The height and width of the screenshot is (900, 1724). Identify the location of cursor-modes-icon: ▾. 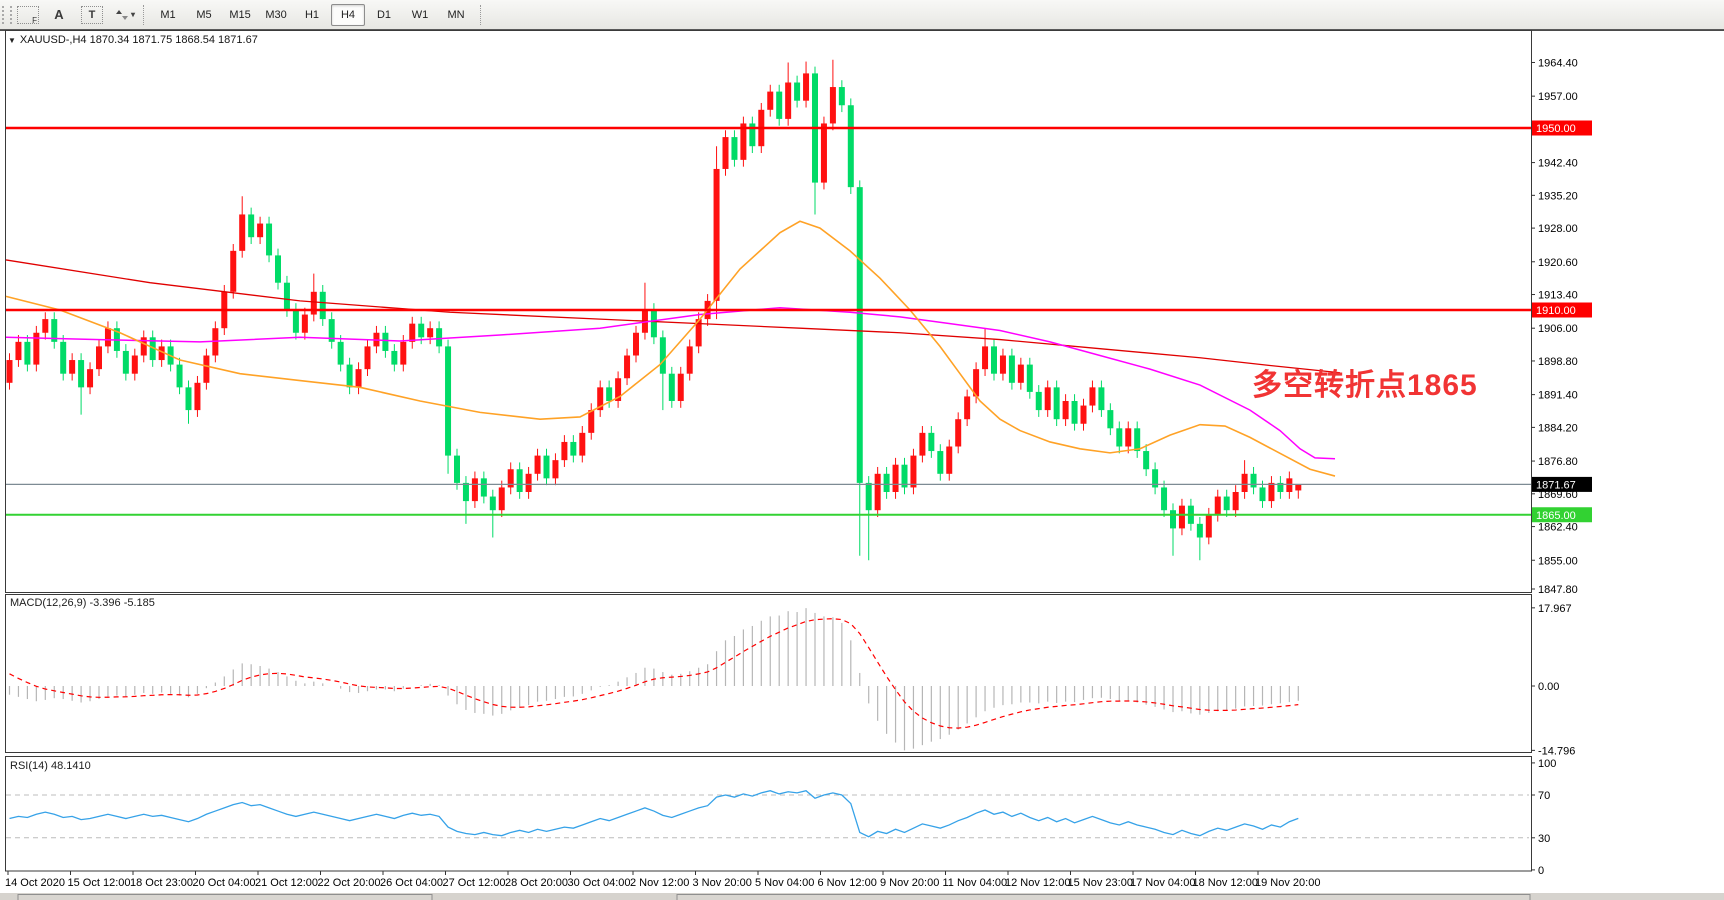
(125, 15).